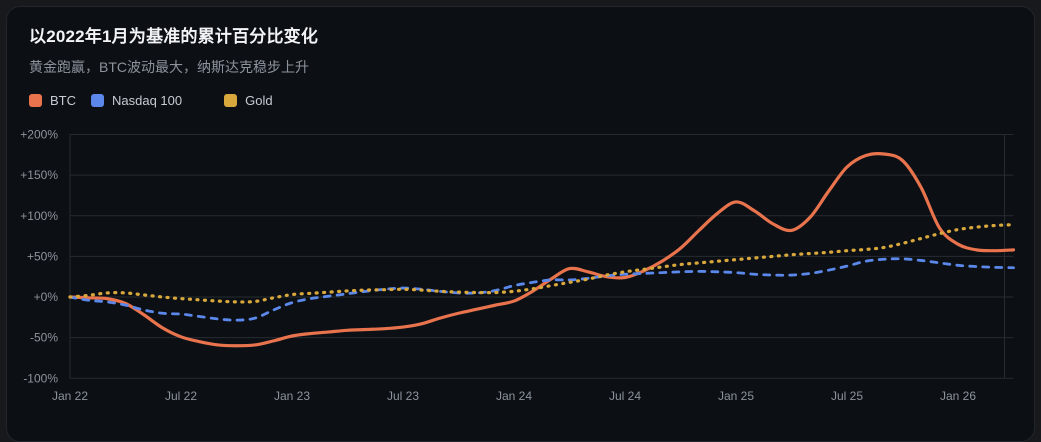 This screenshot has width=1041, height=442. I want to click on x-axis-label: Jan 25, so click(736, 396).